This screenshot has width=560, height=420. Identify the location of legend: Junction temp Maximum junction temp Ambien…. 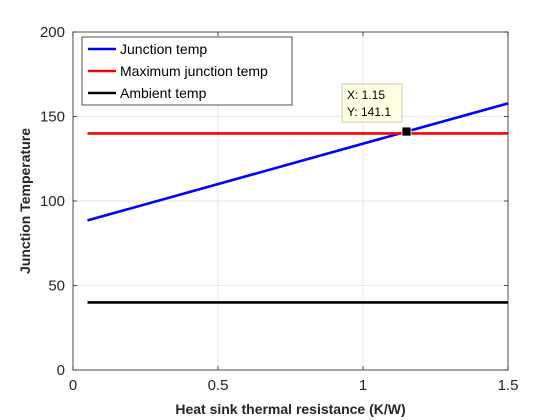
(187, 71).